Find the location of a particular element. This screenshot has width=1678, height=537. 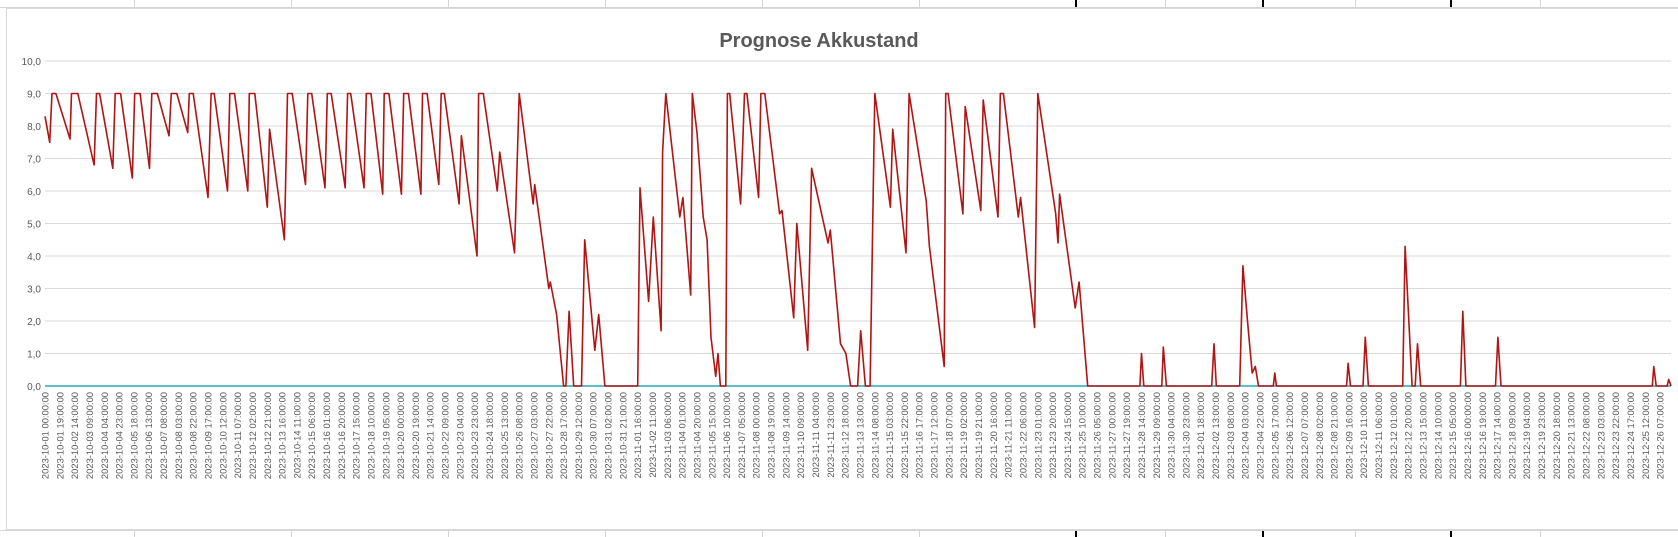

x-tick-label: 2023-11-02 11:00:00 is located at coordinates (652, 435).